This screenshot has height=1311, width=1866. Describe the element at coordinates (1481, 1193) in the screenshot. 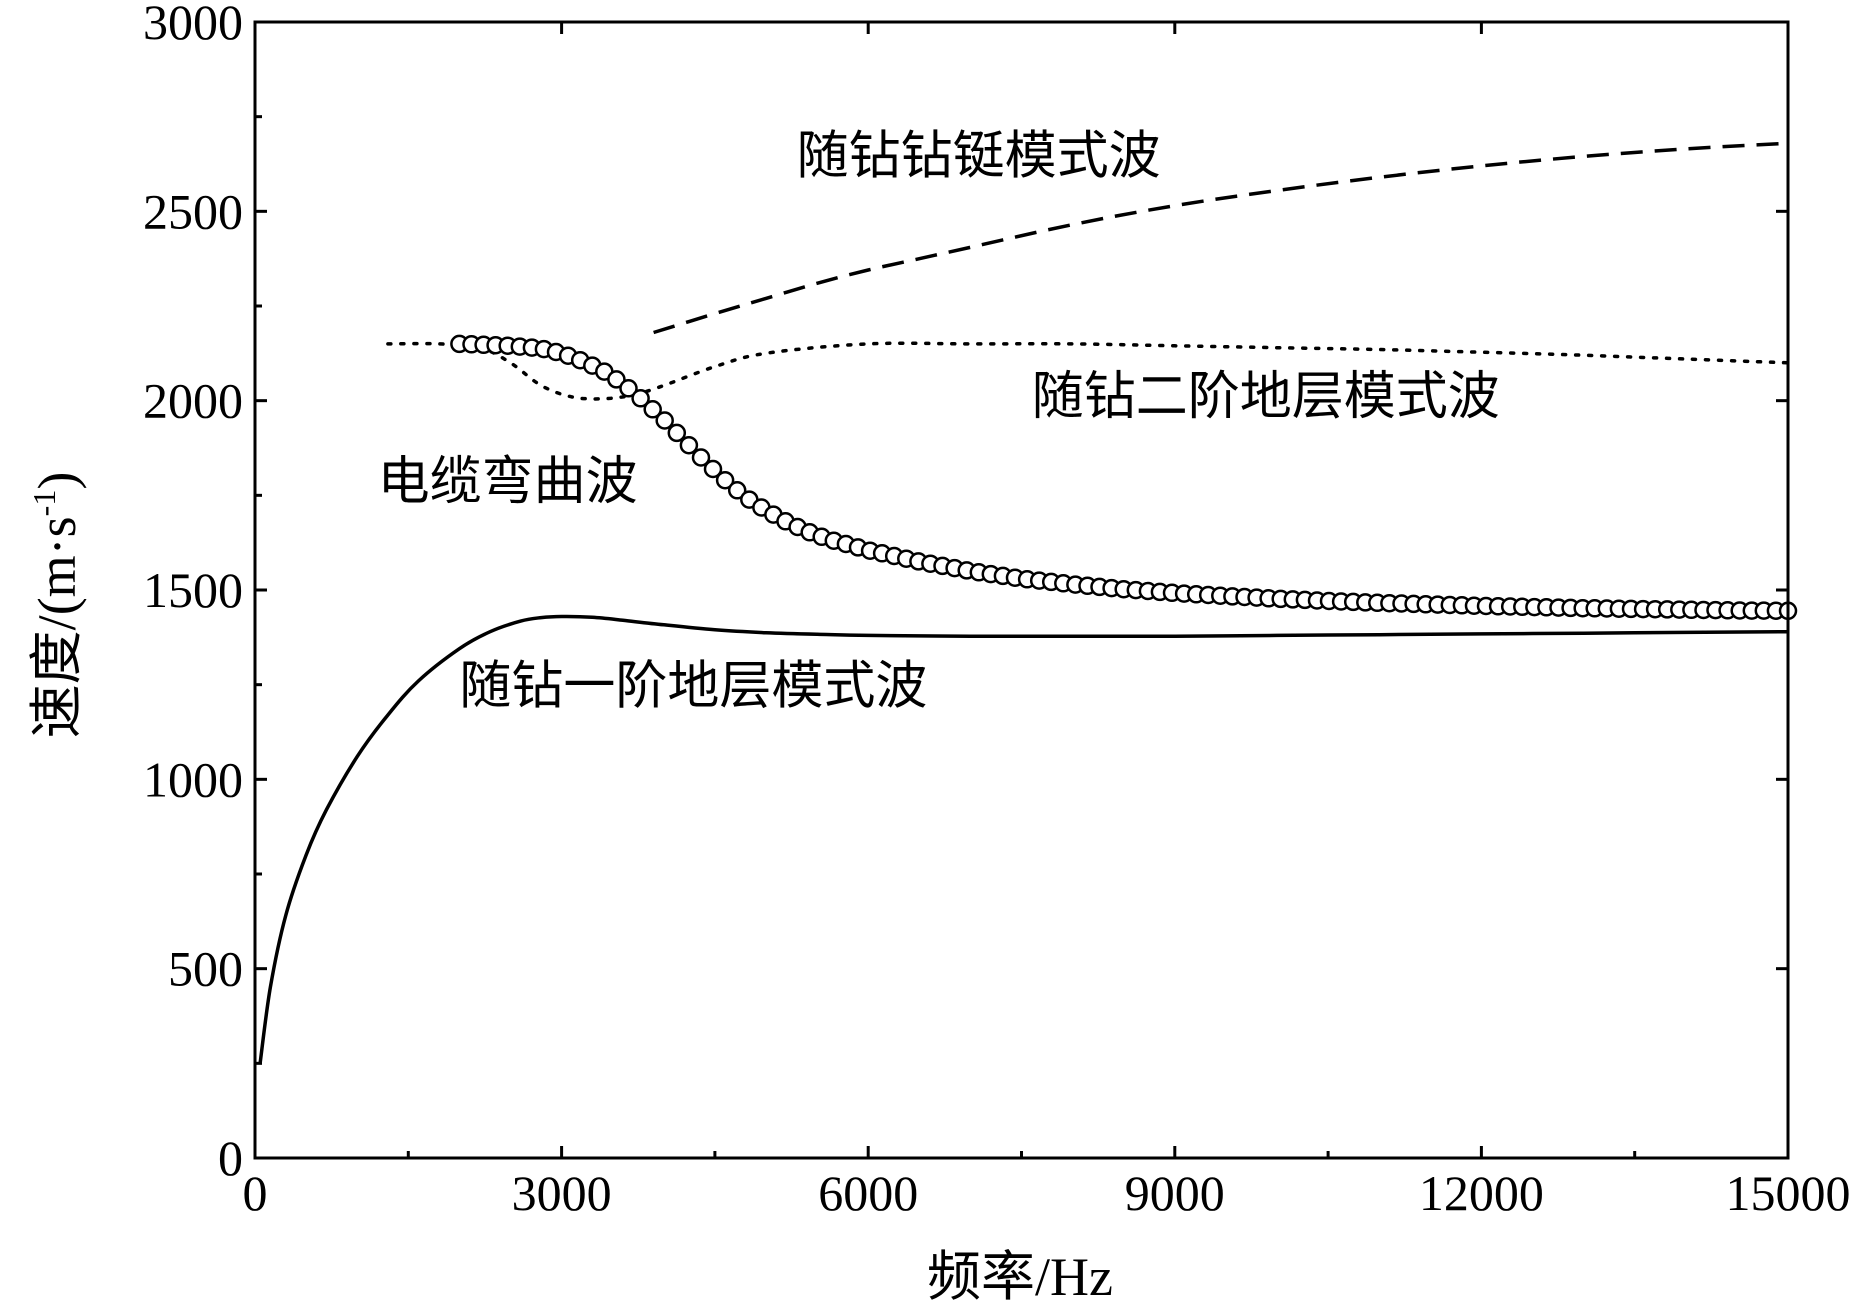

I see `x-tick-label: 12000` at that location.